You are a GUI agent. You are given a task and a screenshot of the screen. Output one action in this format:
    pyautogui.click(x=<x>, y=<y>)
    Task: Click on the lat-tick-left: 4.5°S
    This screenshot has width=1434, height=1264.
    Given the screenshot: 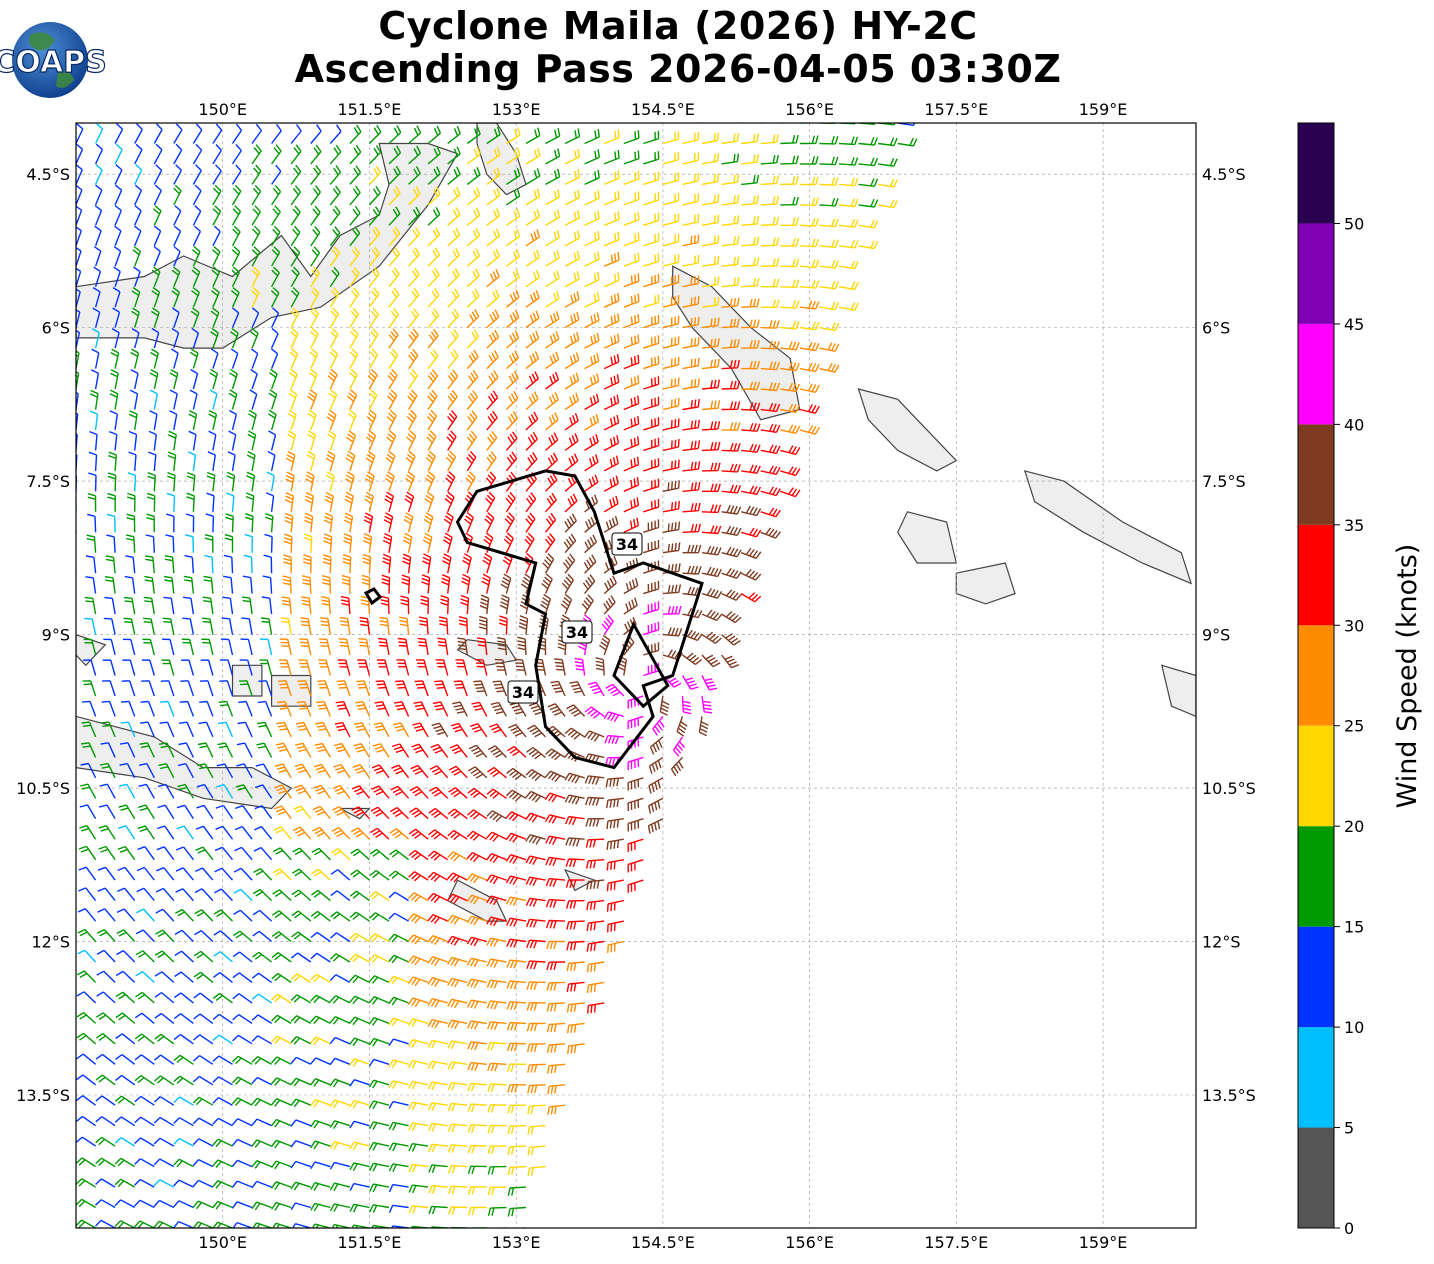 What is the action you would take?
    pyautogui.click(x=48, y=174)
    